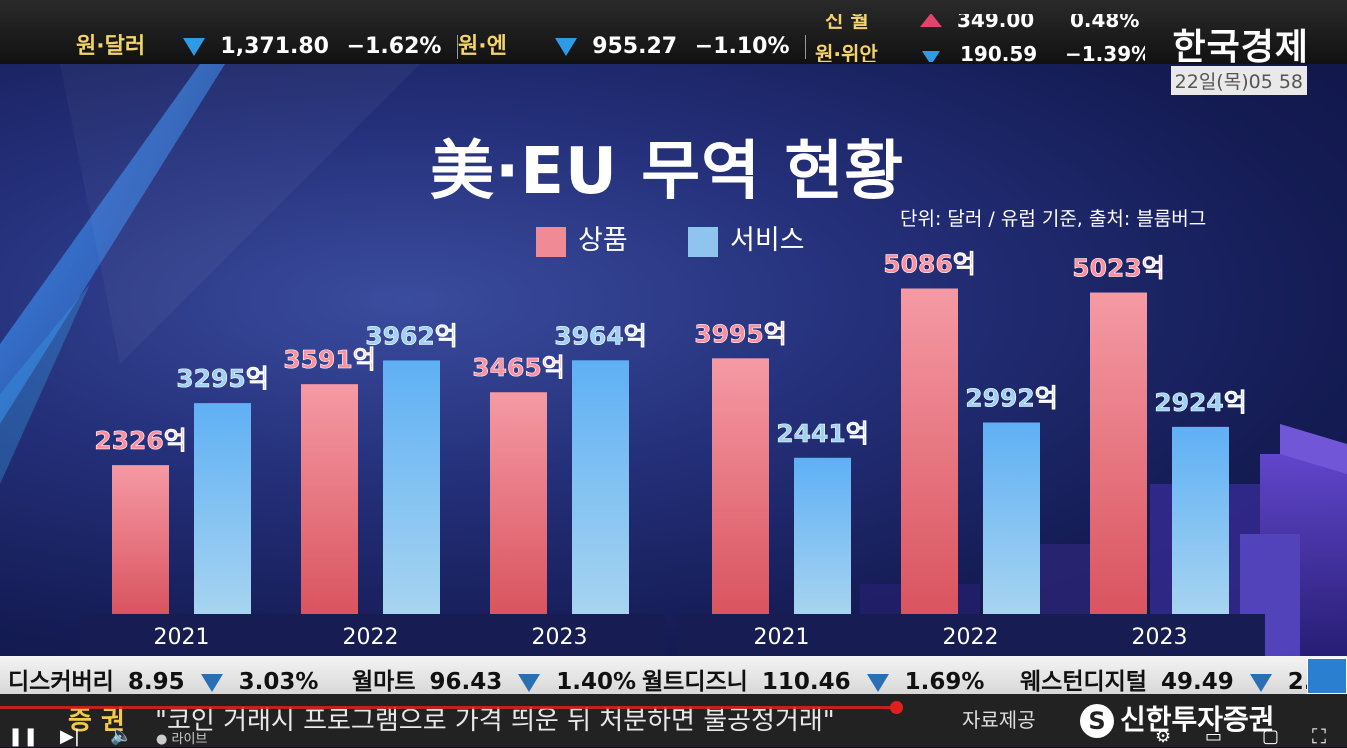  I want to click on ticker-change: −1.62%, so click(394, 46).